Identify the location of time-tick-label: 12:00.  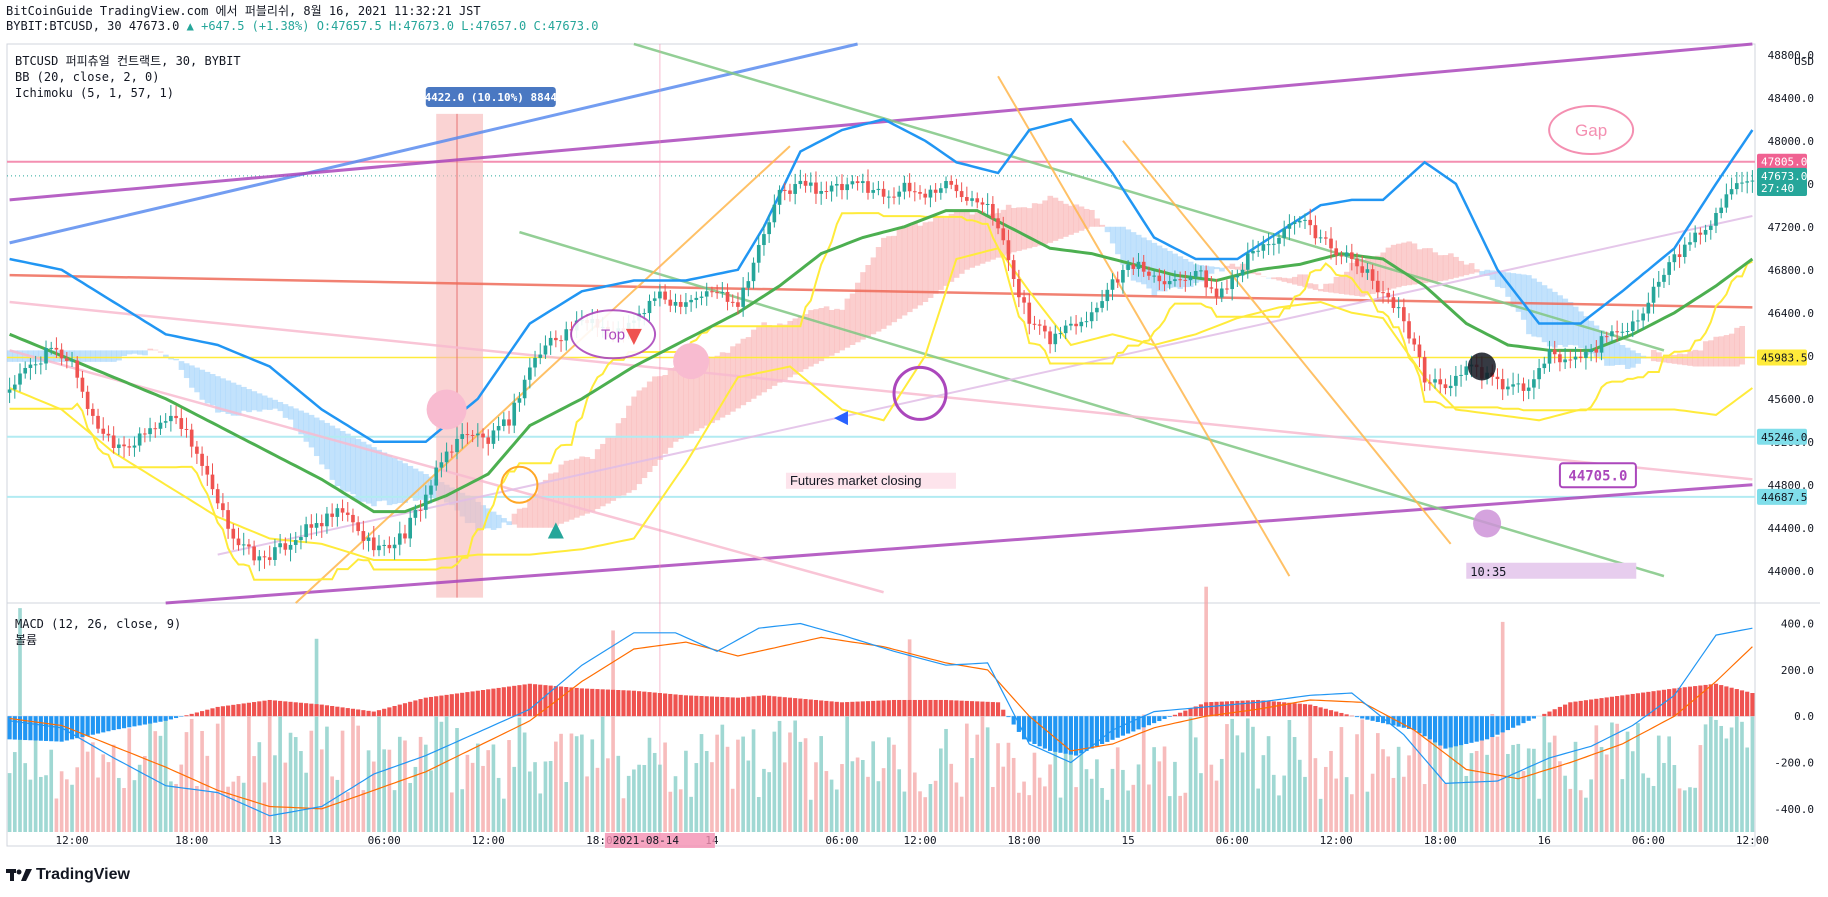
(71, 840).